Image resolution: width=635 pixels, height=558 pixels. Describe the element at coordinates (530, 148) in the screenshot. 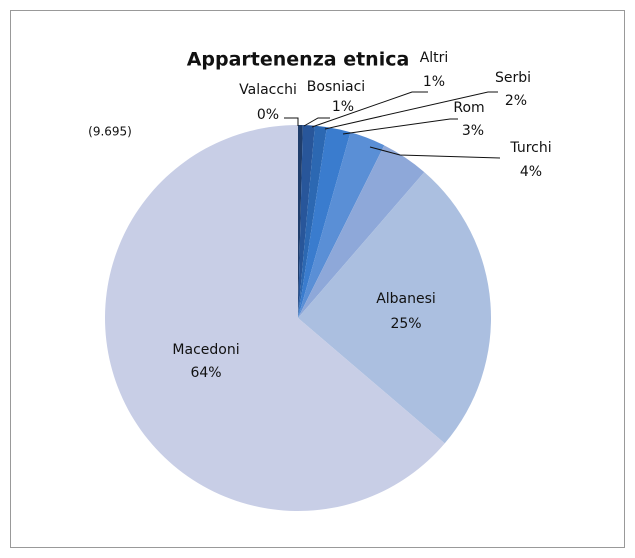

I see `slice-label: Turchi` at that location.